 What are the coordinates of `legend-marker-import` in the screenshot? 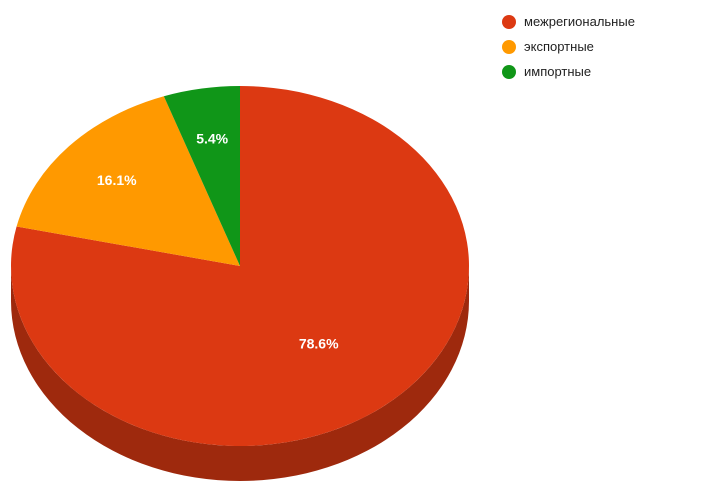 It's located at (509, 71).